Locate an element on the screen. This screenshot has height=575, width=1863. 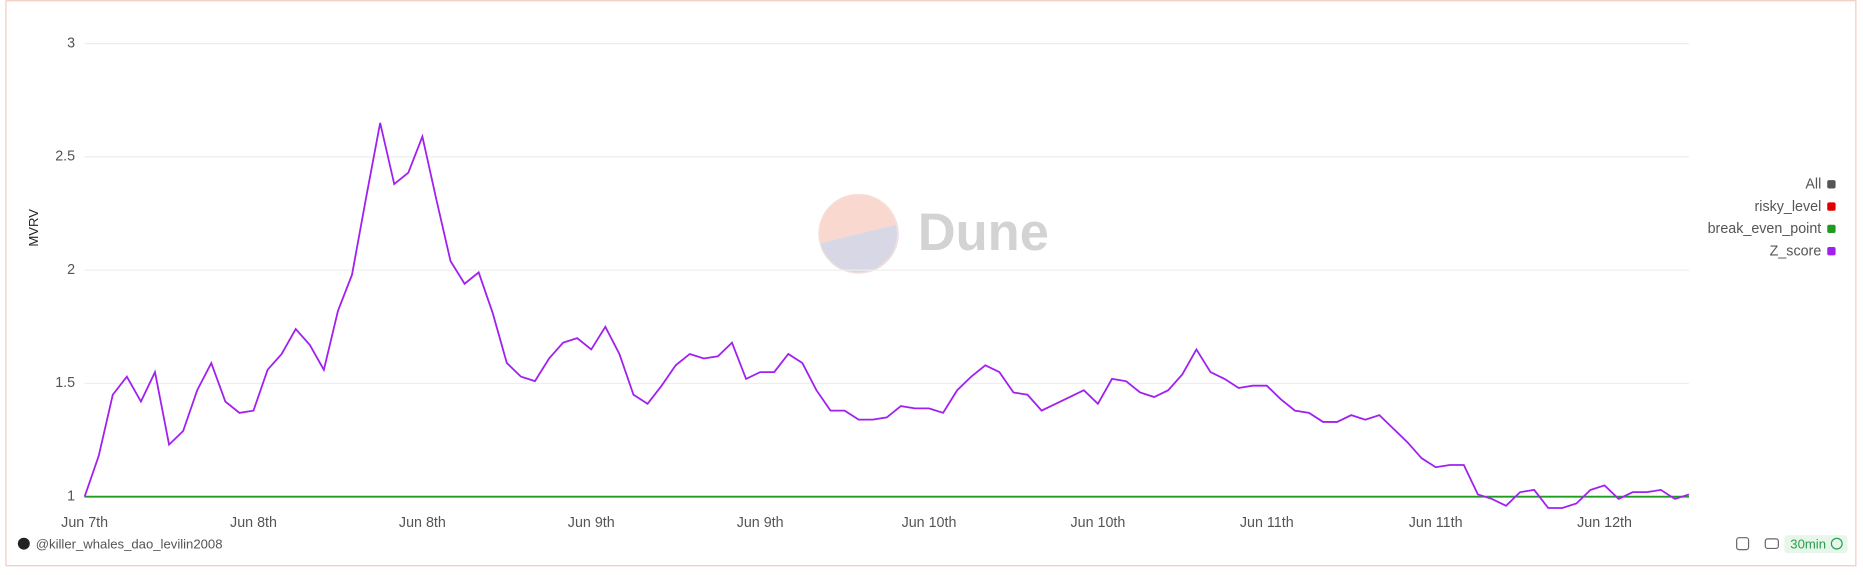
legend-label: risky_level is located at coordinates (1788, 207).